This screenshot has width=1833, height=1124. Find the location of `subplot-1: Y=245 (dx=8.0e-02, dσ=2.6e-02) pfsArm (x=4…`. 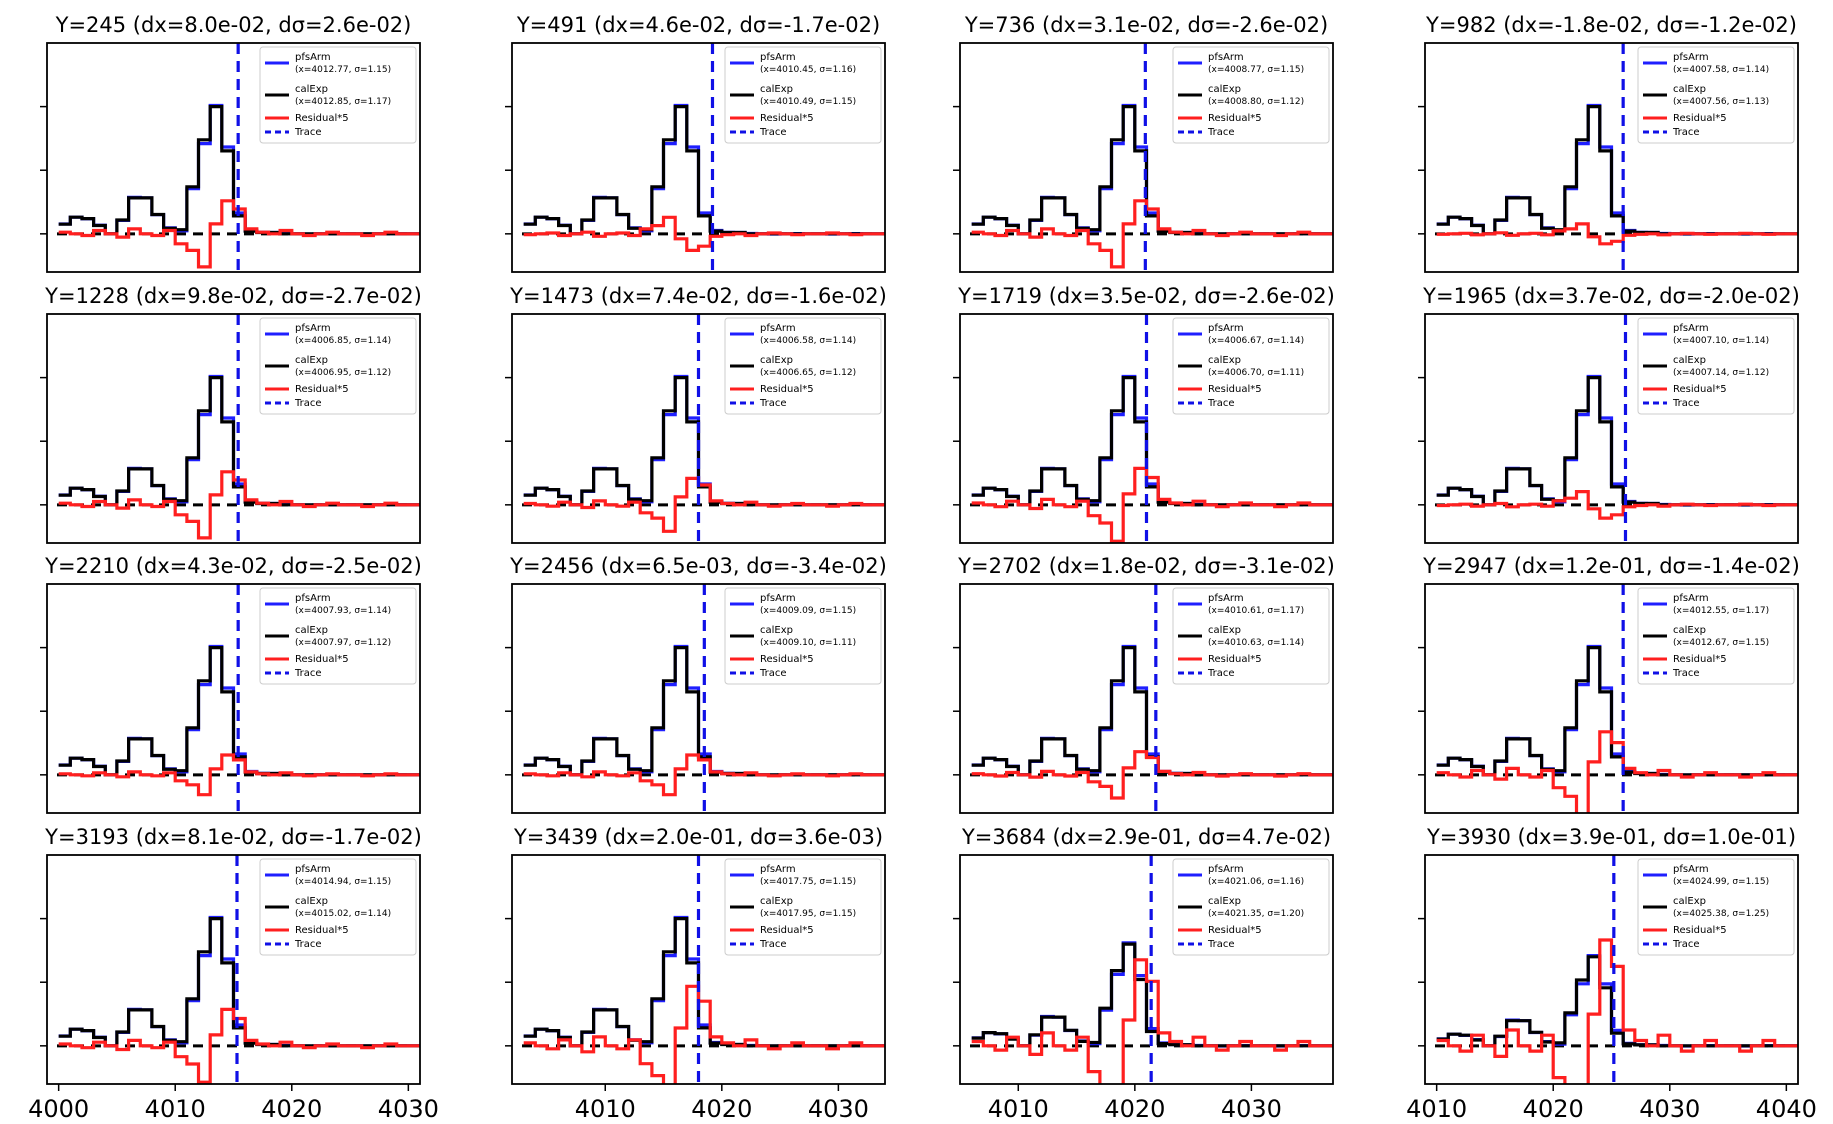

subplot-1: Y=245 (dx=8.0e-02, dσ=2.6e-02) pfsArm (x=4… is located at coordinates (230, 143).